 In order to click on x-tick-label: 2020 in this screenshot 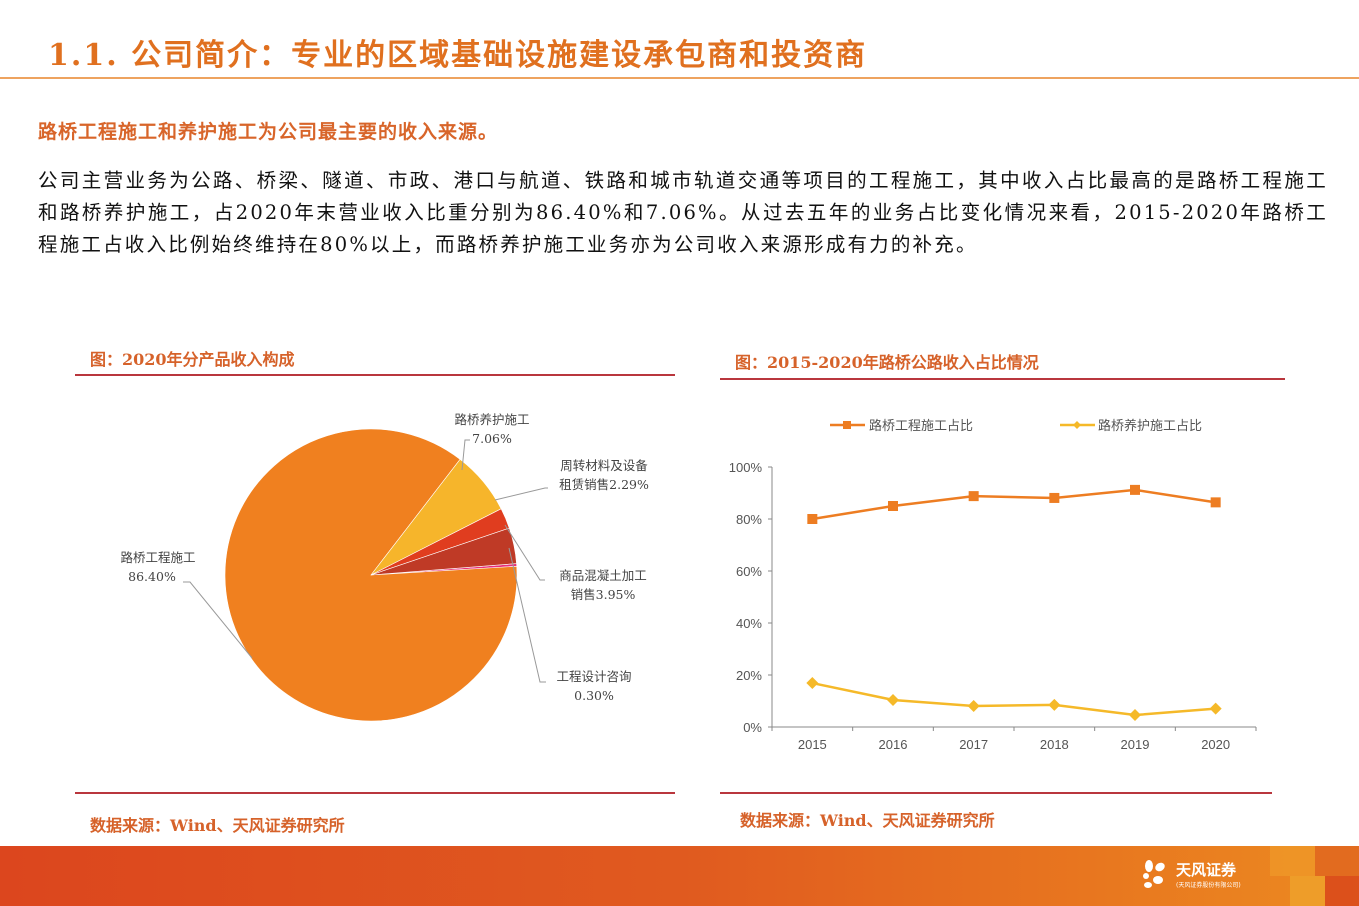, I will do `click(1215, 744)`.